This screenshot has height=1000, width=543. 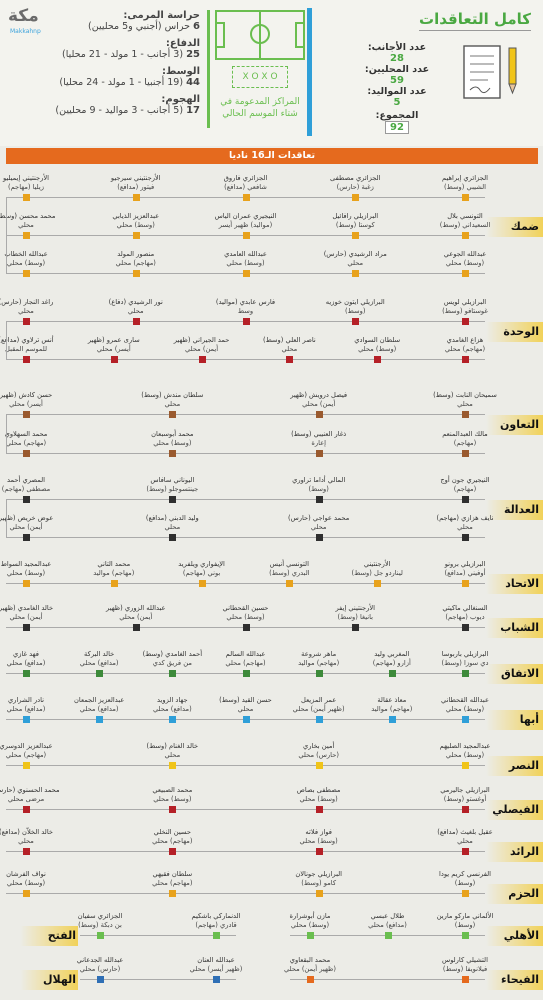 What do you see at coordinates (172, 404) in the screenshot?
I see `player-role: محلي` at bounding box center [172, 404].